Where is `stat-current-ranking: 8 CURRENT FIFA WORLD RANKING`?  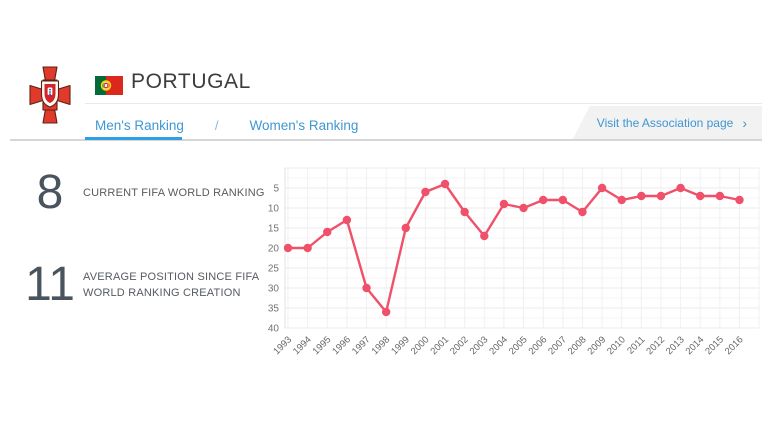 stat-current-ranking: 8 CURRENT FIFA WORLD RANKING is located at coordinates (153, 192).